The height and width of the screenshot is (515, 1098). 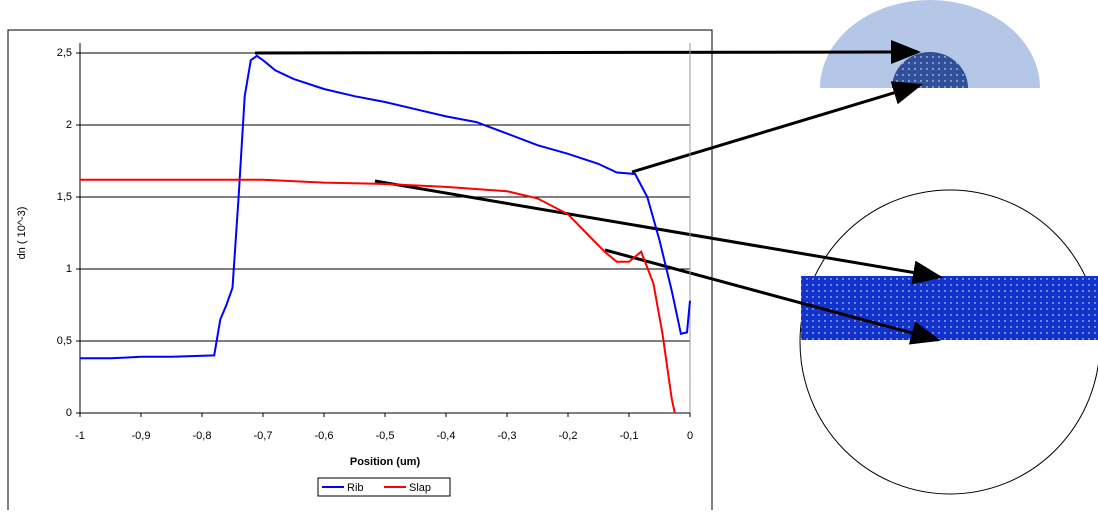 What do you see at coordinates (64, 341) in the screenshot?
I see `y-tick-label: 0,5` at bounding box center [64, 341].